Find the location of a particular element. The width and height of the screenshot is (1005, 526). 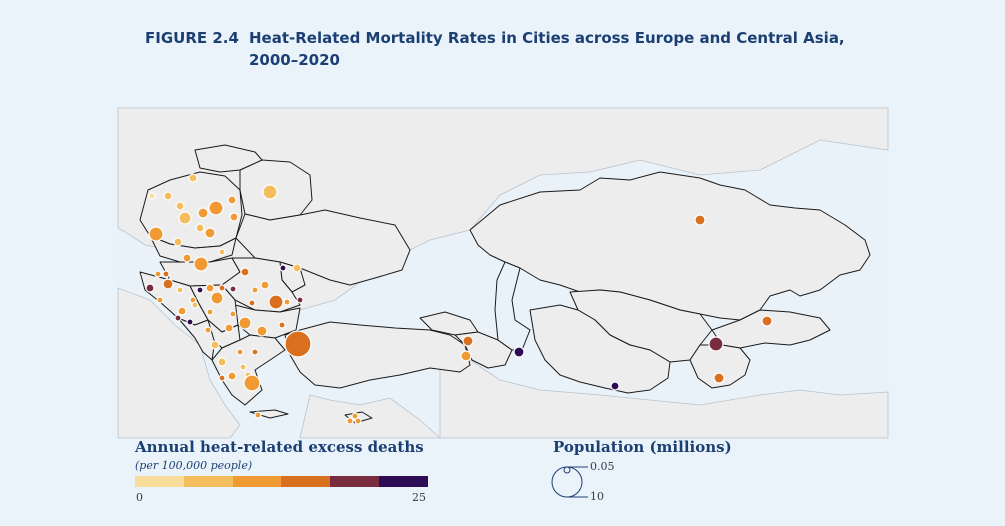

color-legend-bar is located at coordinates (281, 481).